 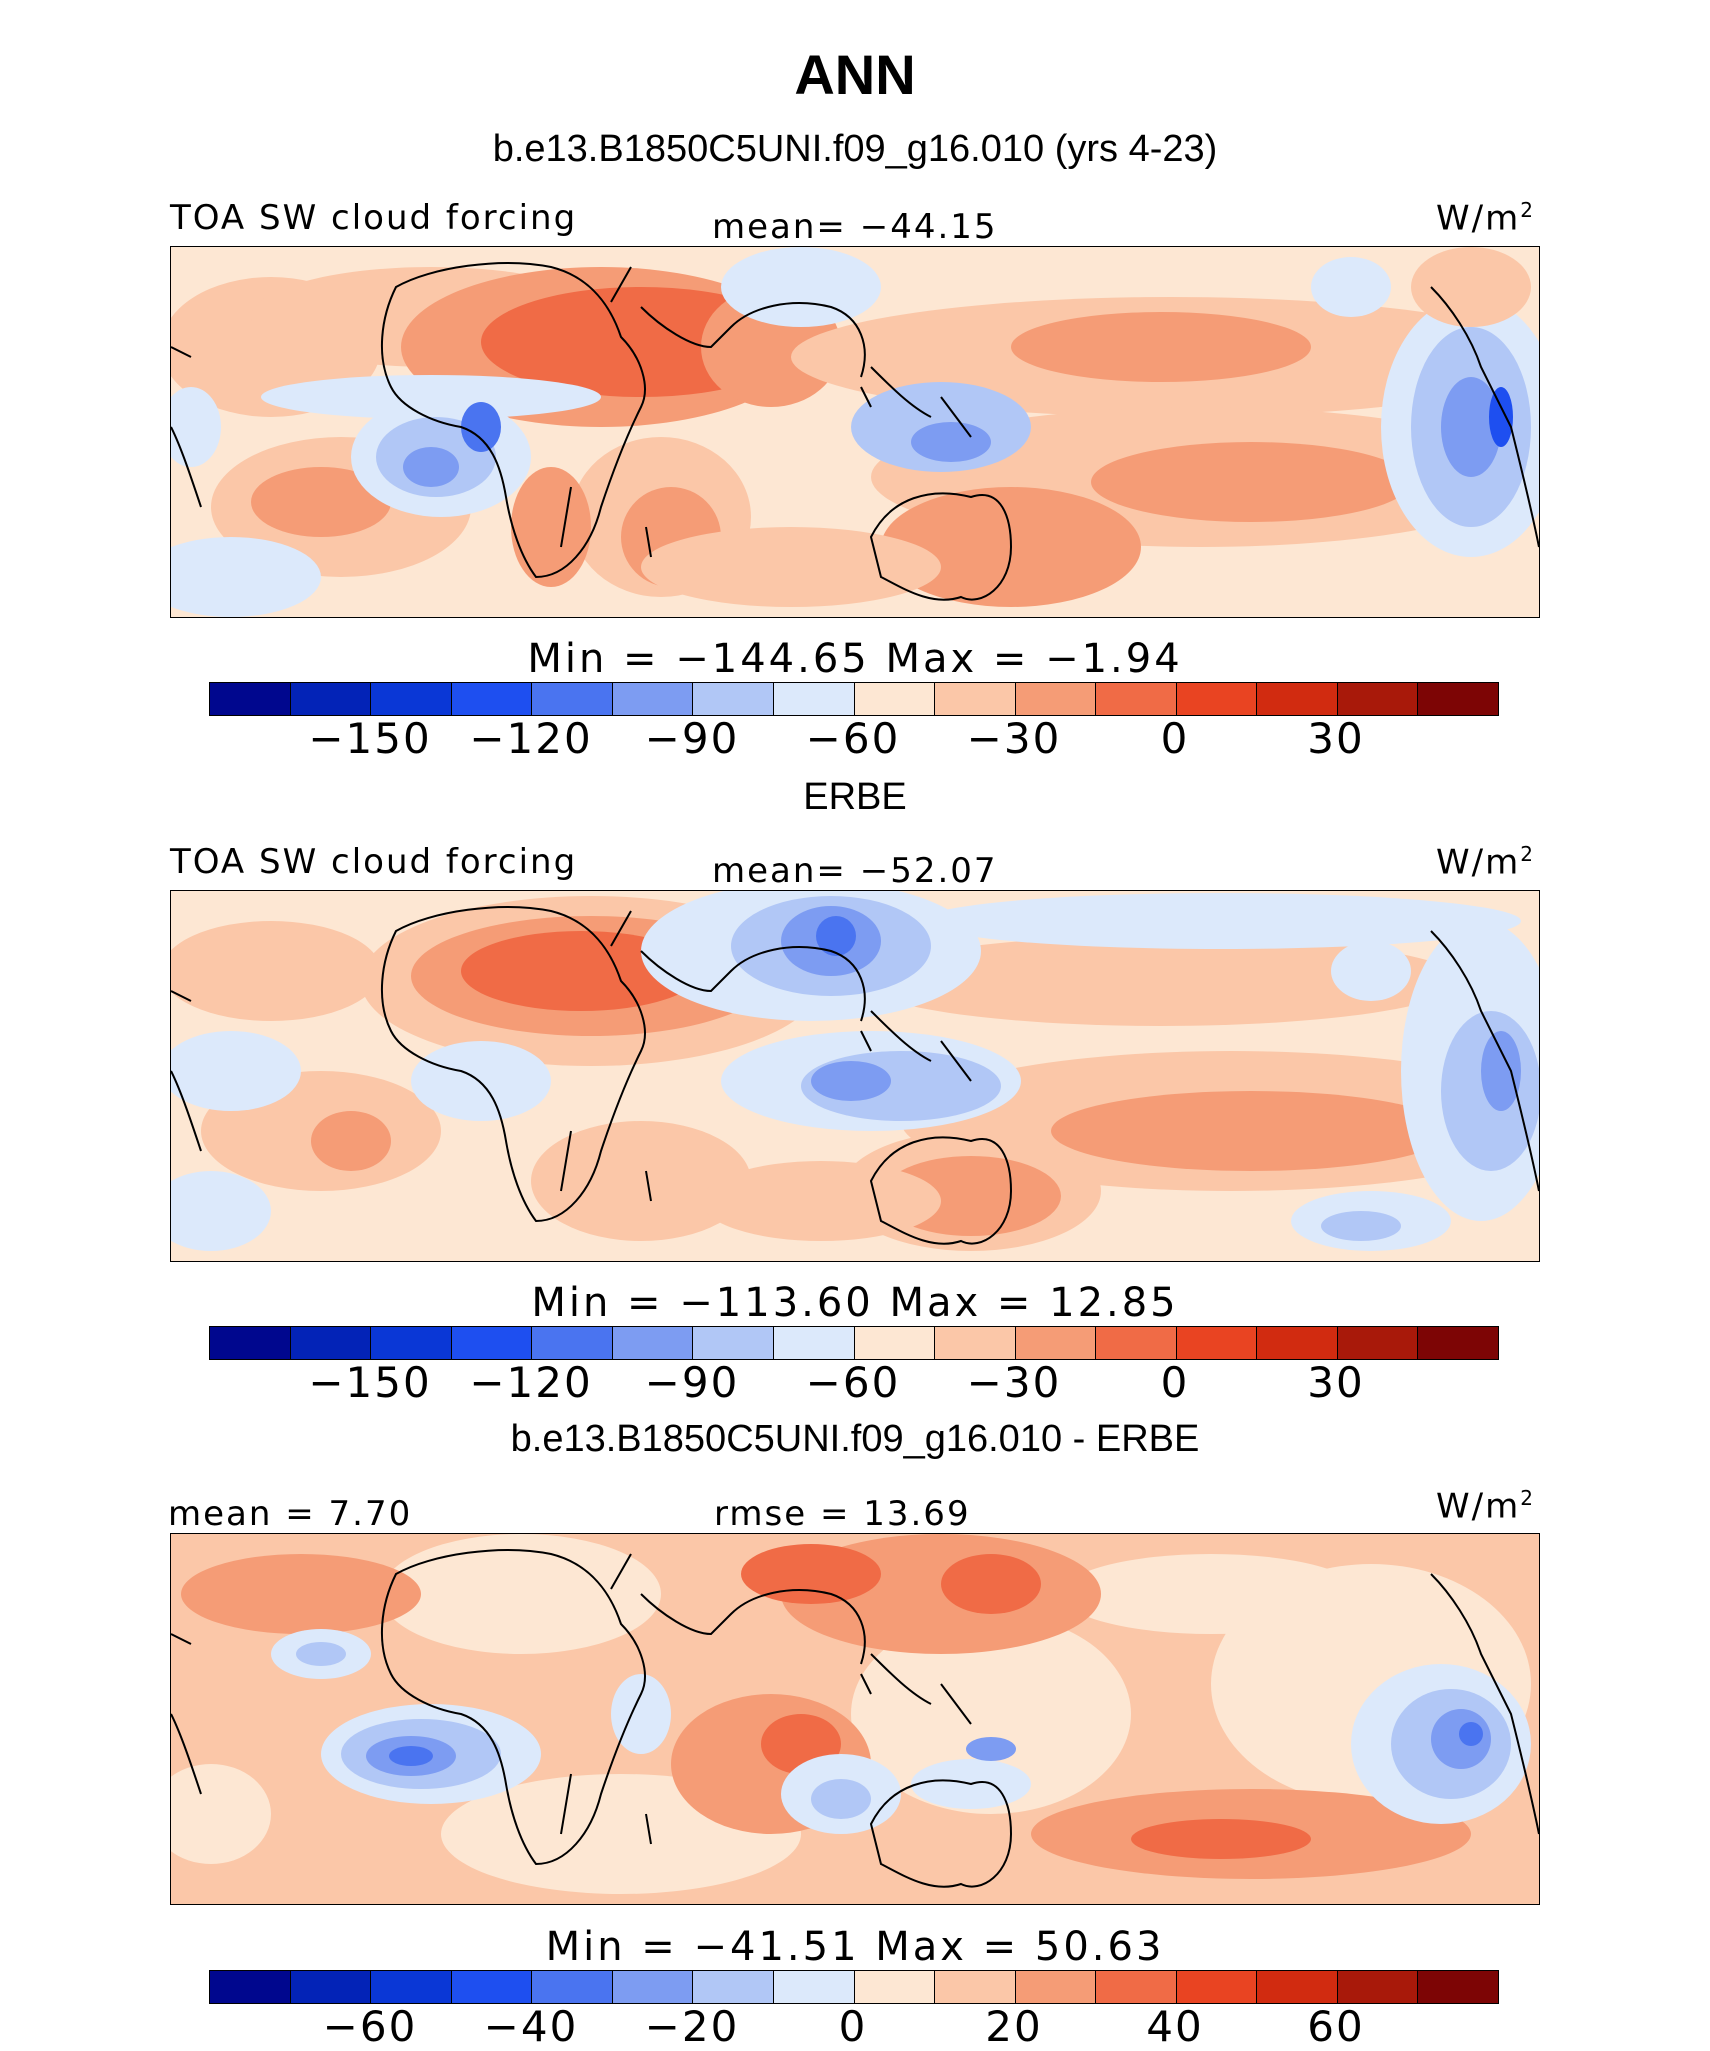 I want to click on colorbar-tick-label: 40, so click(x=1175, y=2026).